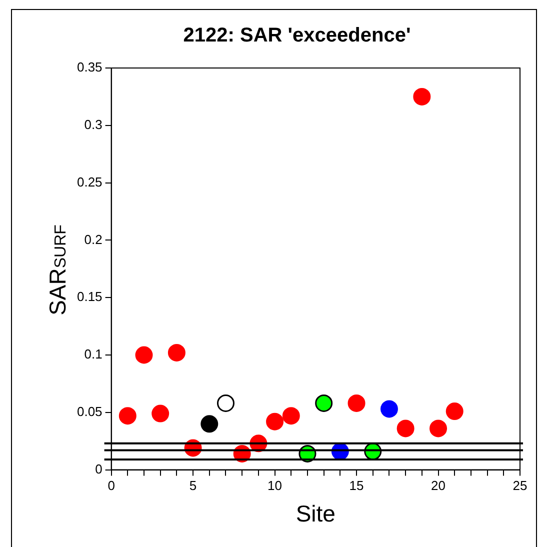 The image size is (542, 547). What do you see at coordinates (89, 296) in the screenshot?
I see `y-tick-label: 0.15` at bounding box center [89, 296].